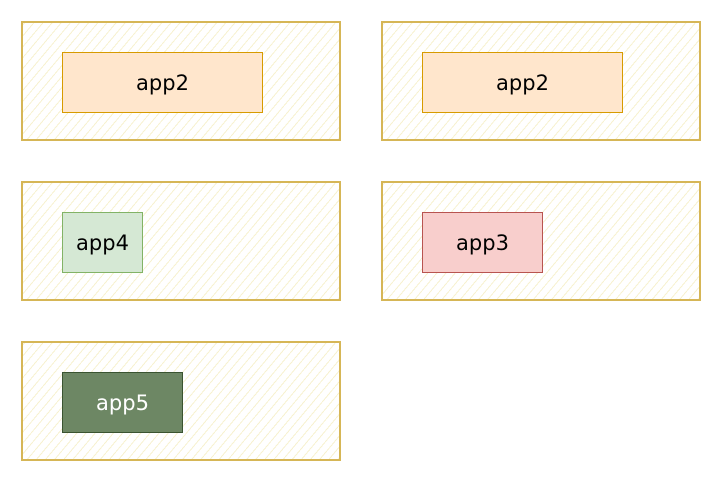 The width and height of the screenshot is (723, 483). I want to click on container-4: app3, so click(541, 241).